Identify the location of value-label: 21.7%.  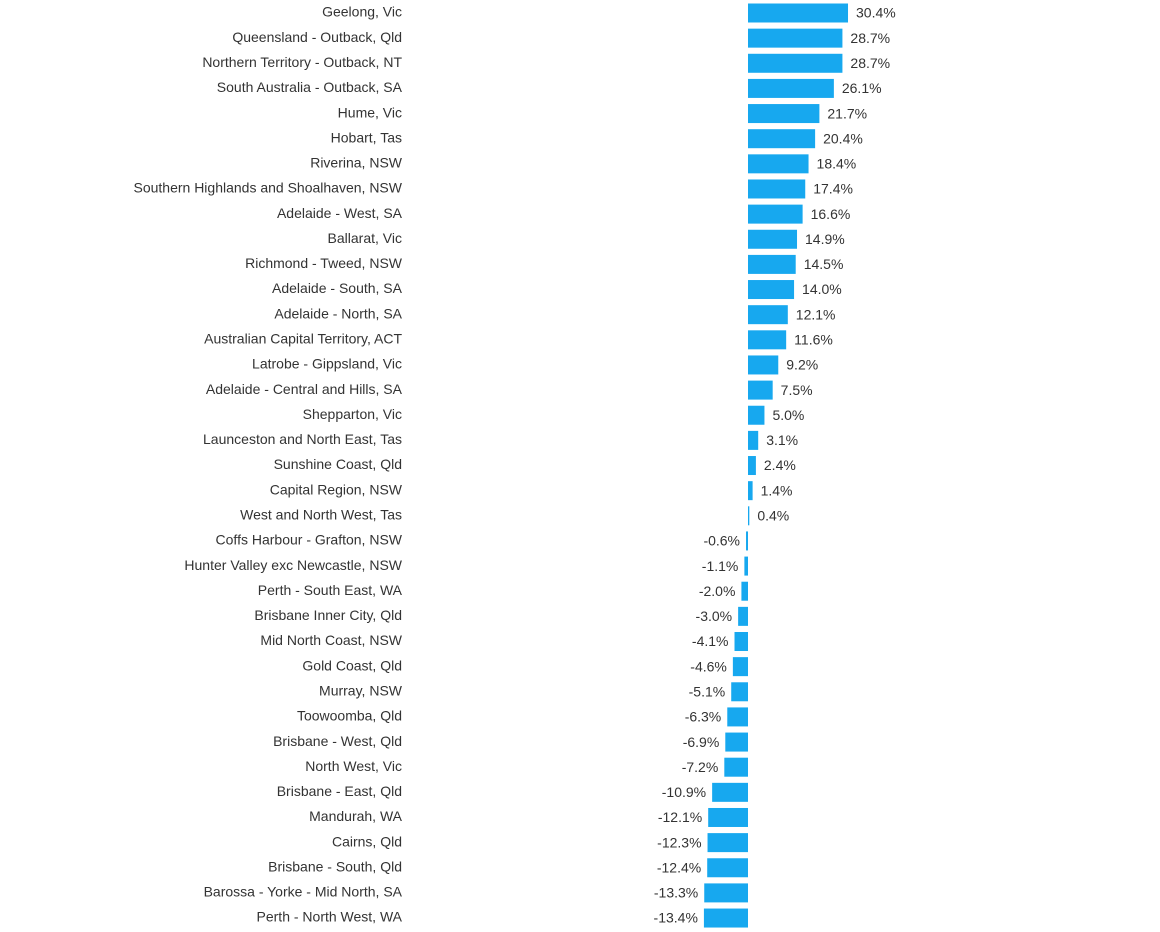
(847, 113).